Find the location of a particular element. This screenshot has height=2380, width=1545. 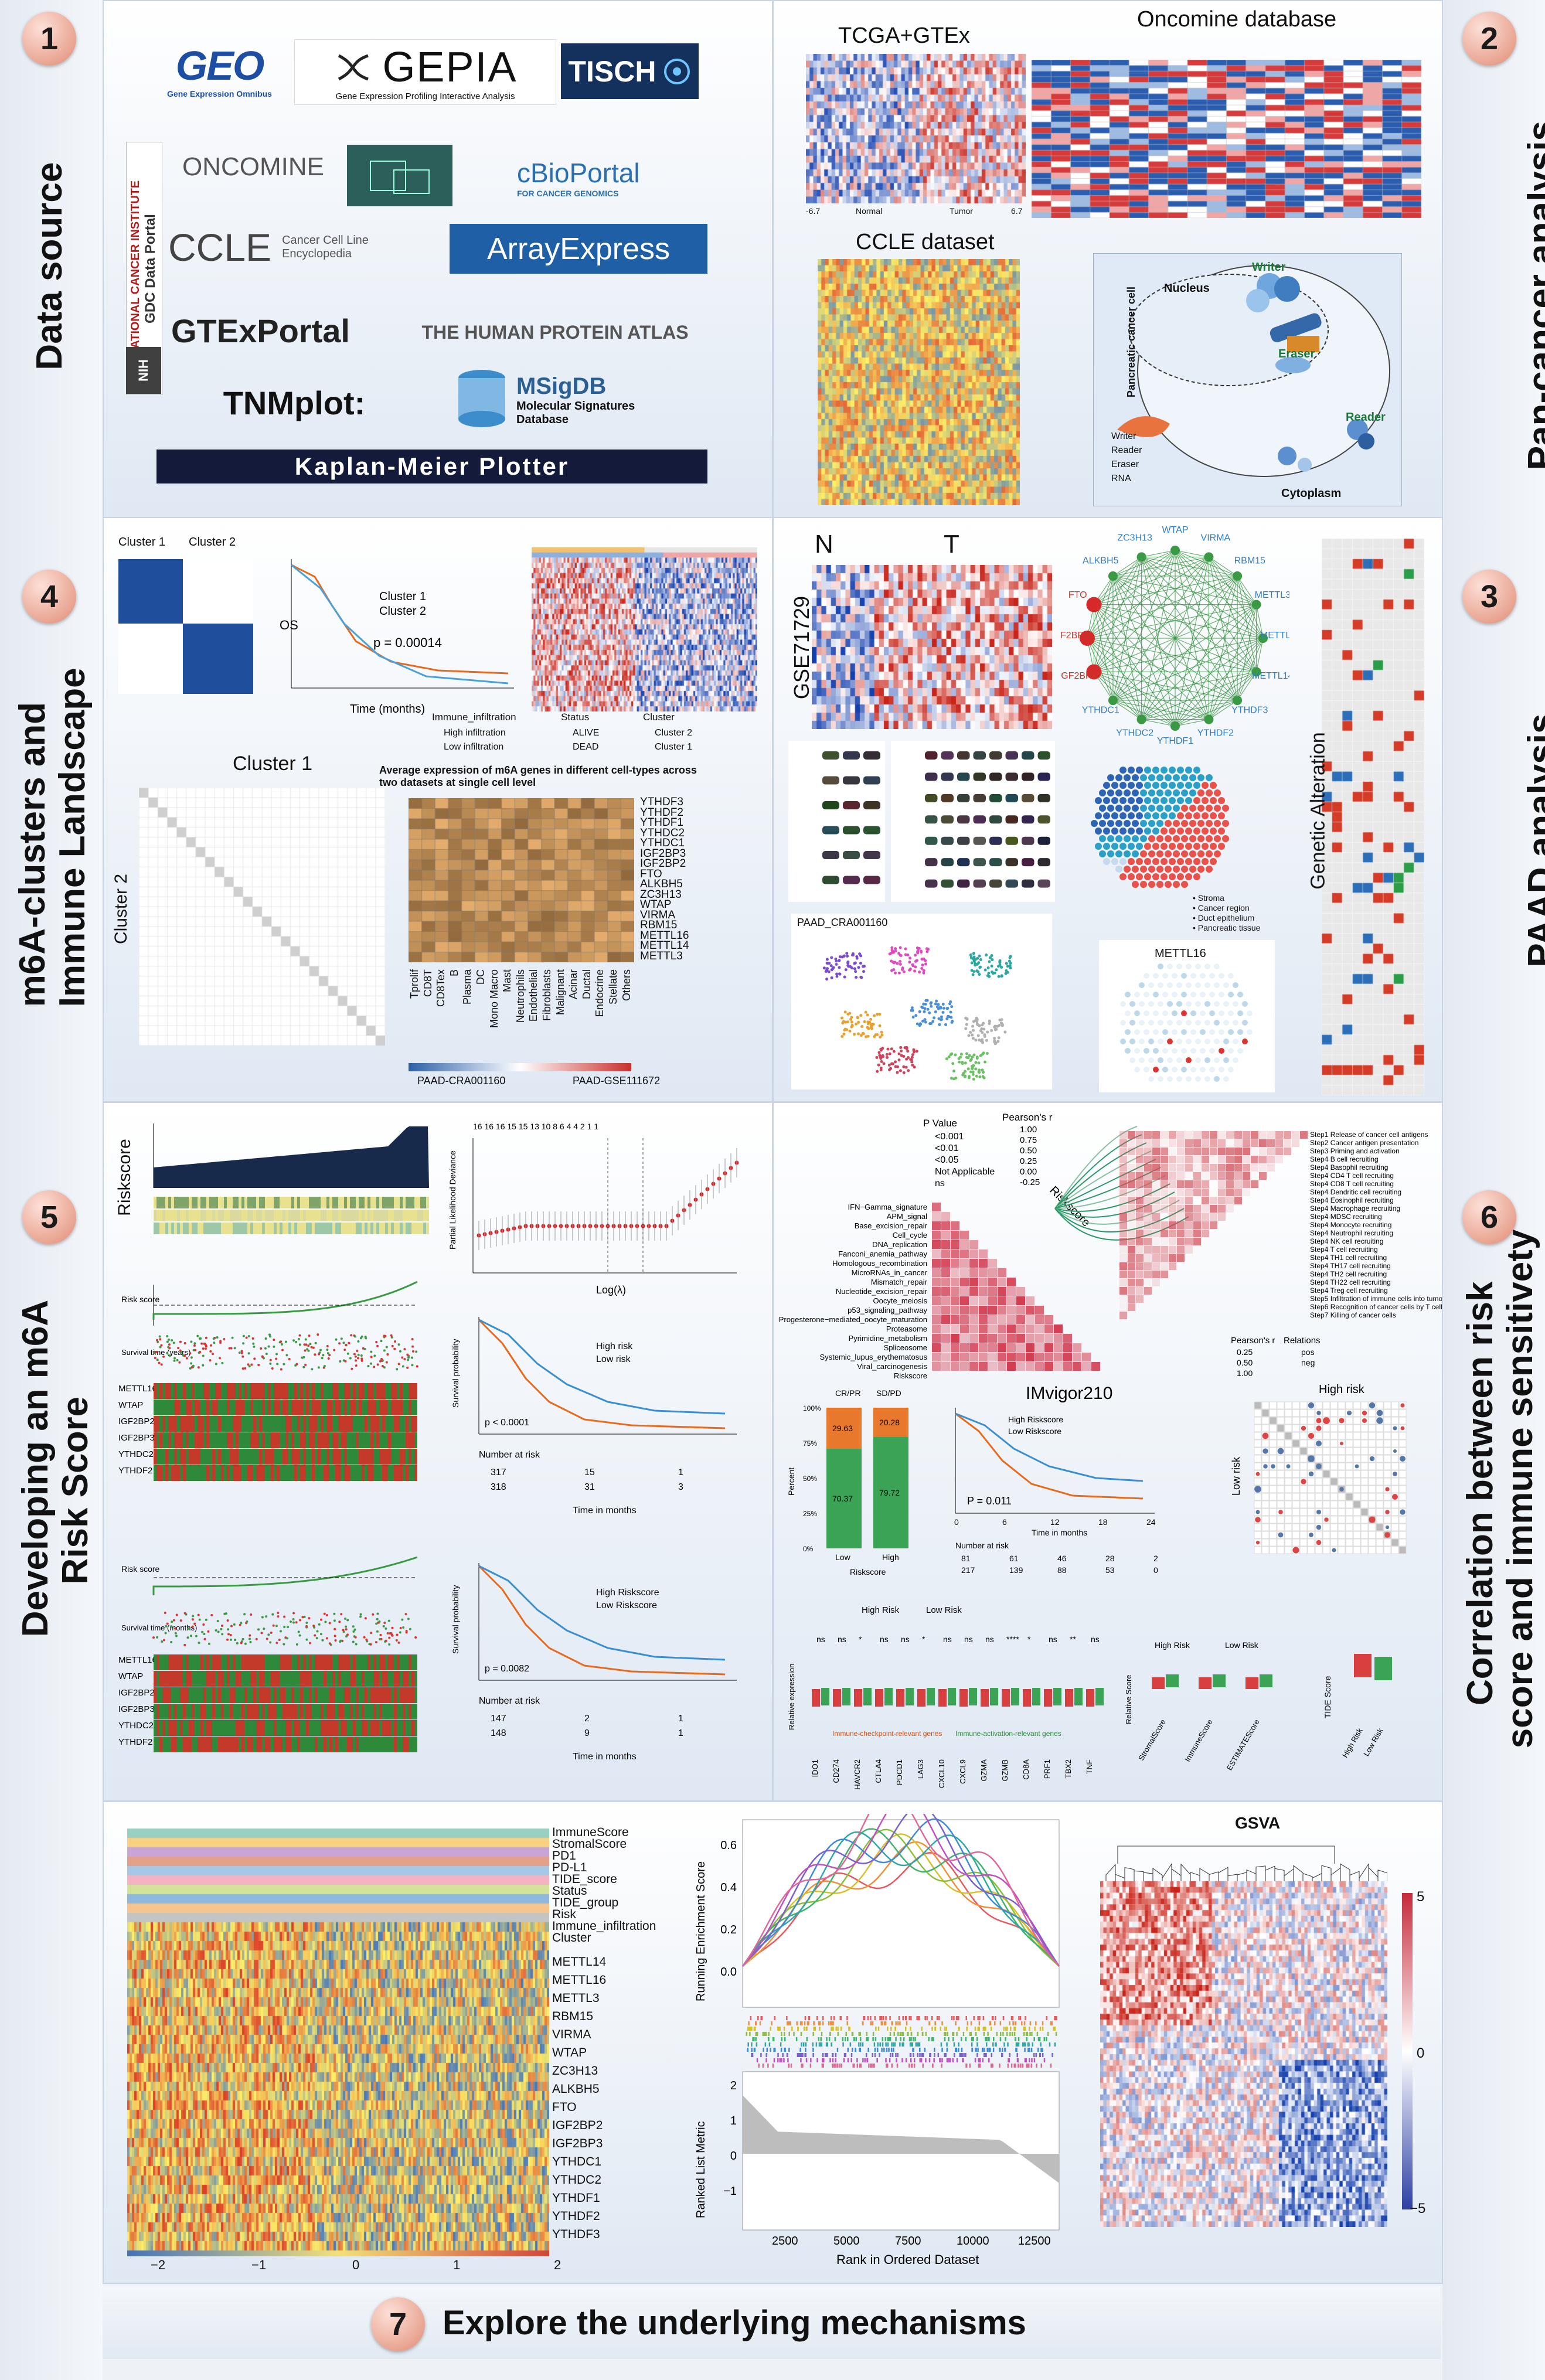

network-label-YTHDC1: YTHDC1 is located at coordinates (1100, 710).